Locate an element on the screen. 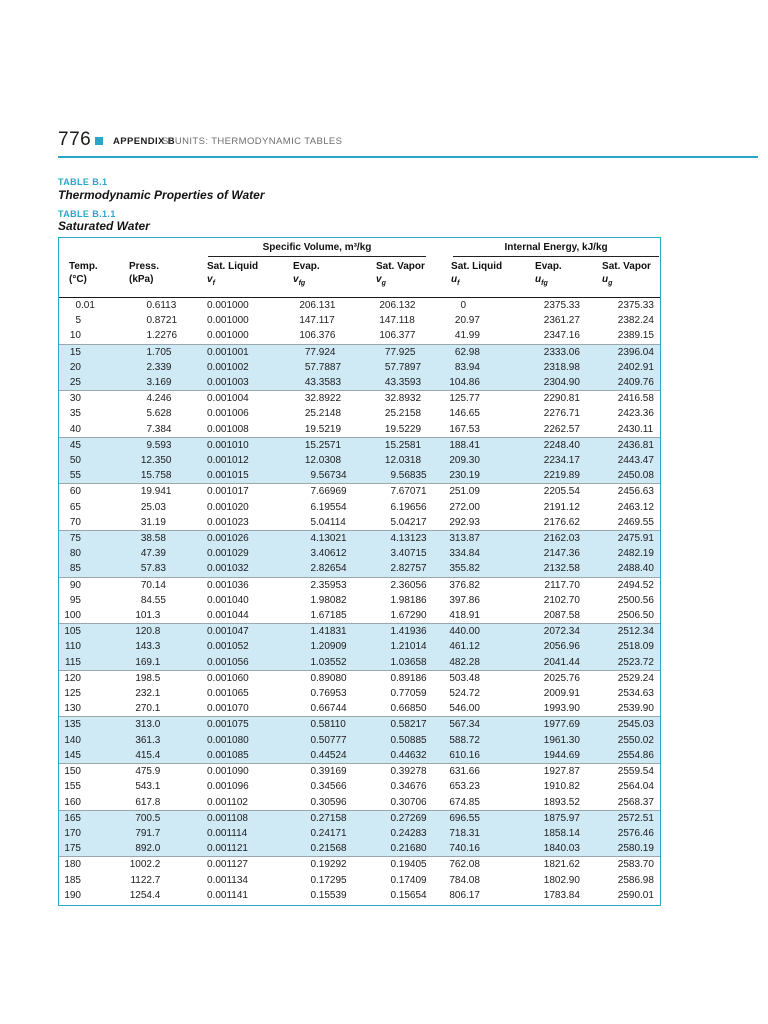  cell-vg: 0.24283 is located at coordinates (408, 833).